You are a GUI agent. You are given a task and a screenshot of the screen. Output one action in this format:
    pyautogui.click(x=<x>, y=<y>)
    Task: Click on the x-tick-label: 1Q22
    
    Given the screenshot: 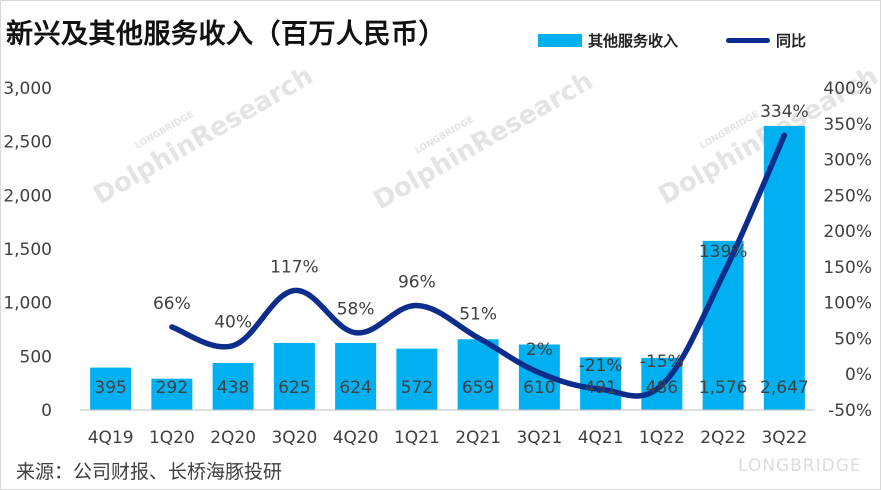 What is the action you would take?
    pyautogui.click(x=662, y=438)
    